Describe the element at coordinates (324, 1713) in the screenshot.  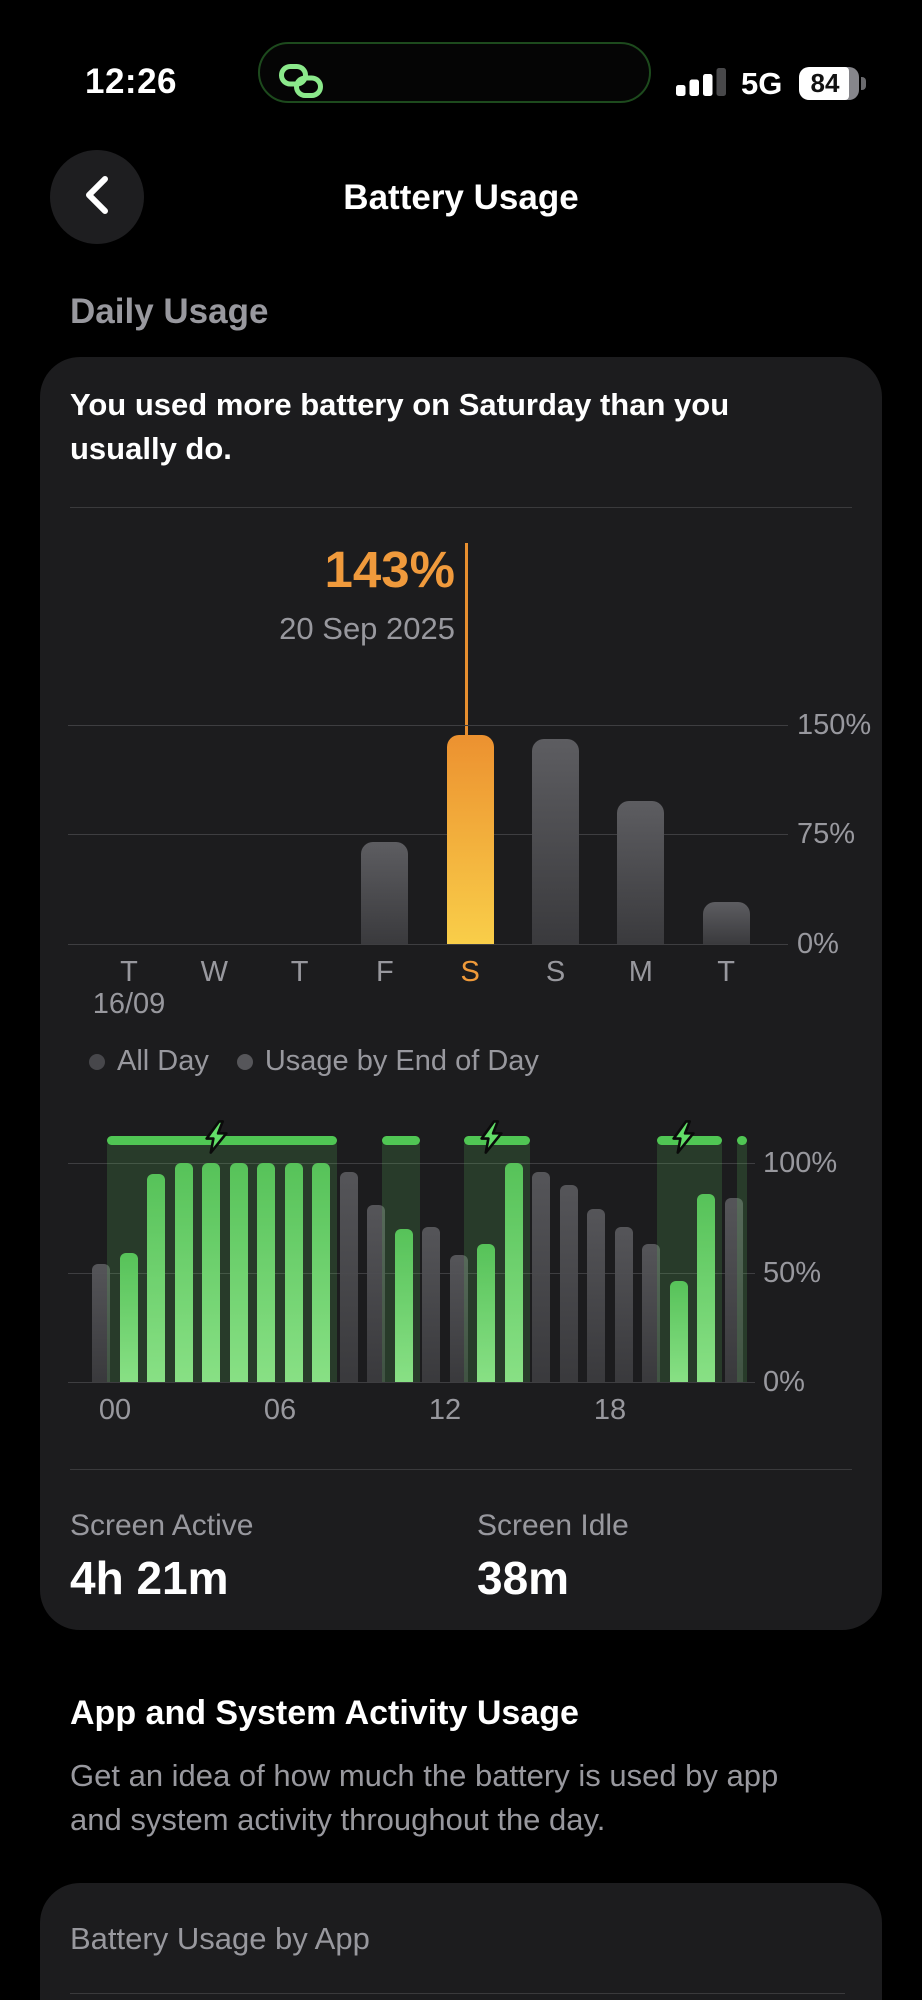
I see `activity-section-heading: App and System Activity Usage` at that location.